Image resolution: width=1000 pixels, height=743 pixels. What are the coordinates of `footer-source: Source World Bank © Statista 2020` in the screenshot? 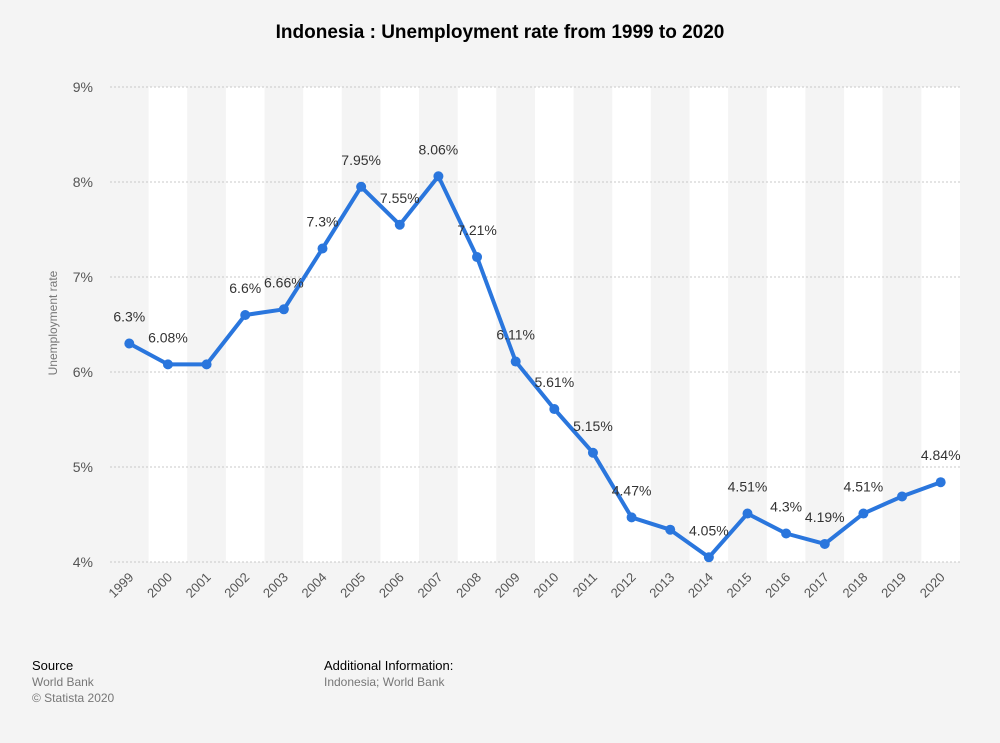 It's located at (73, 682).